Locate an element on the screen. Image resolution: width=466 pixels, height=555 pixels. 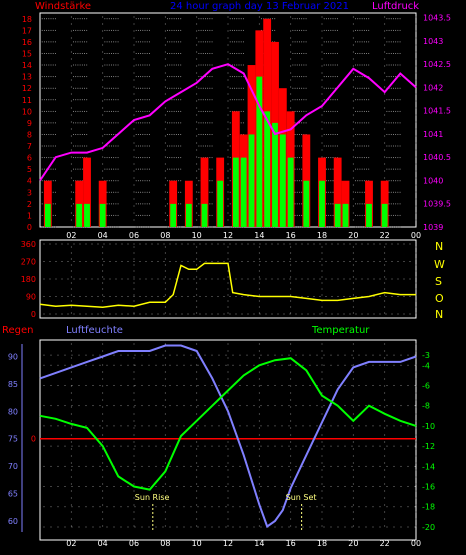
x-tick-label: 10 is located at coordinates (197, 235).